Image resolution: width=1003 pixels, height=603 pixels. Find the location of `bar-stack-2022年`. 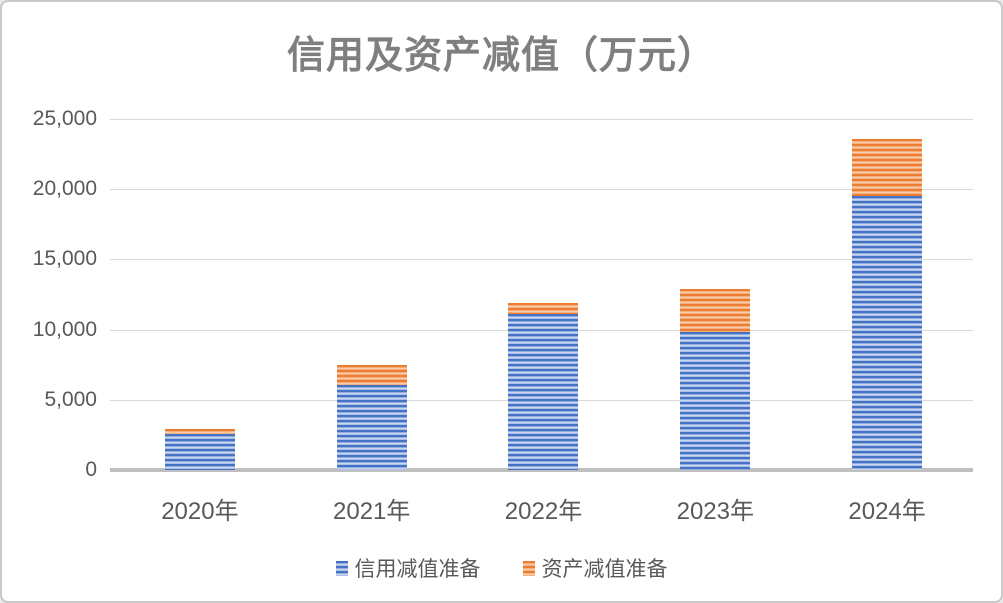

bar-stack-2022年 is located at coordinates (543, 386).